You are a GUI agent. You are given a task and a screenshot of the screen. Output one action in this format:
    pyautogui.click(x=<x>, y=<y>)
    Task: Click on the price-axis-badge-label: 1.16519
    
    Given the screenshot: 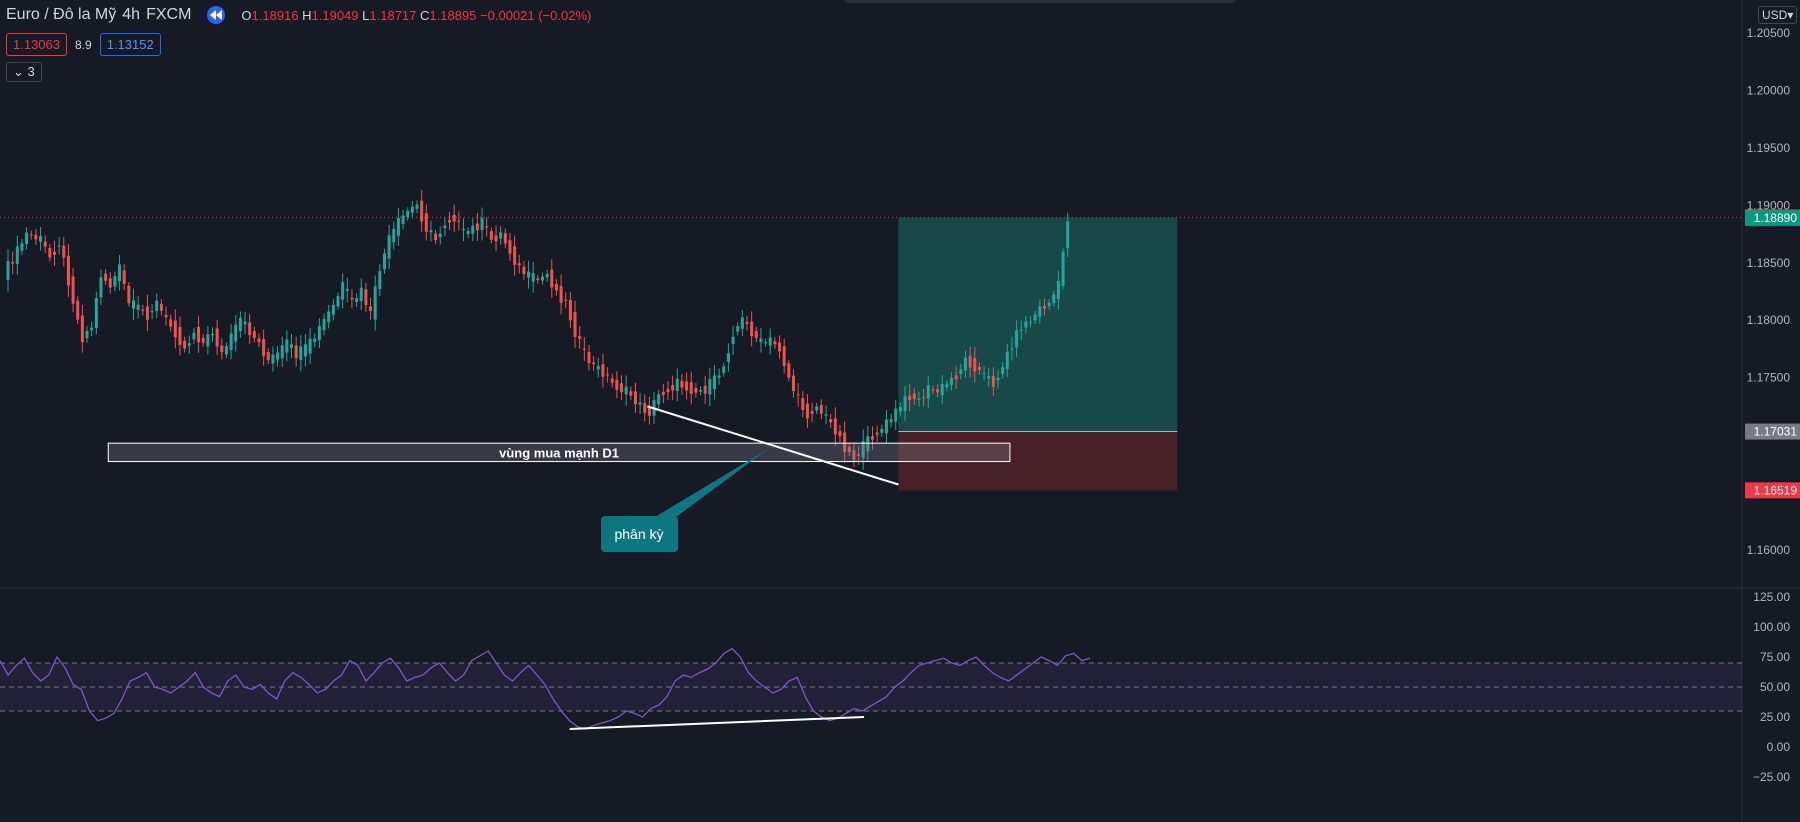 What is the action you would take?
    pyautogui.click(x=1776, y=490)
    